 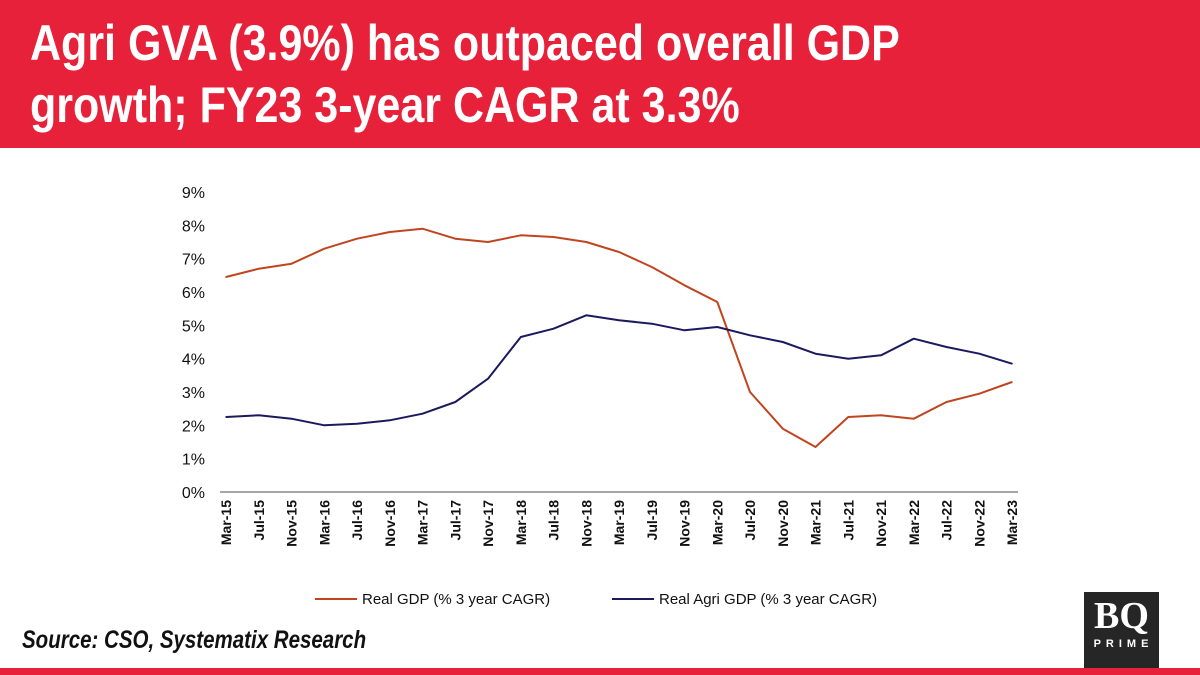 What do you see at coordinates (1123, 644) in the screenshot?
I see `logo-subtext: PRIME` at bounding box center [1123, 644].